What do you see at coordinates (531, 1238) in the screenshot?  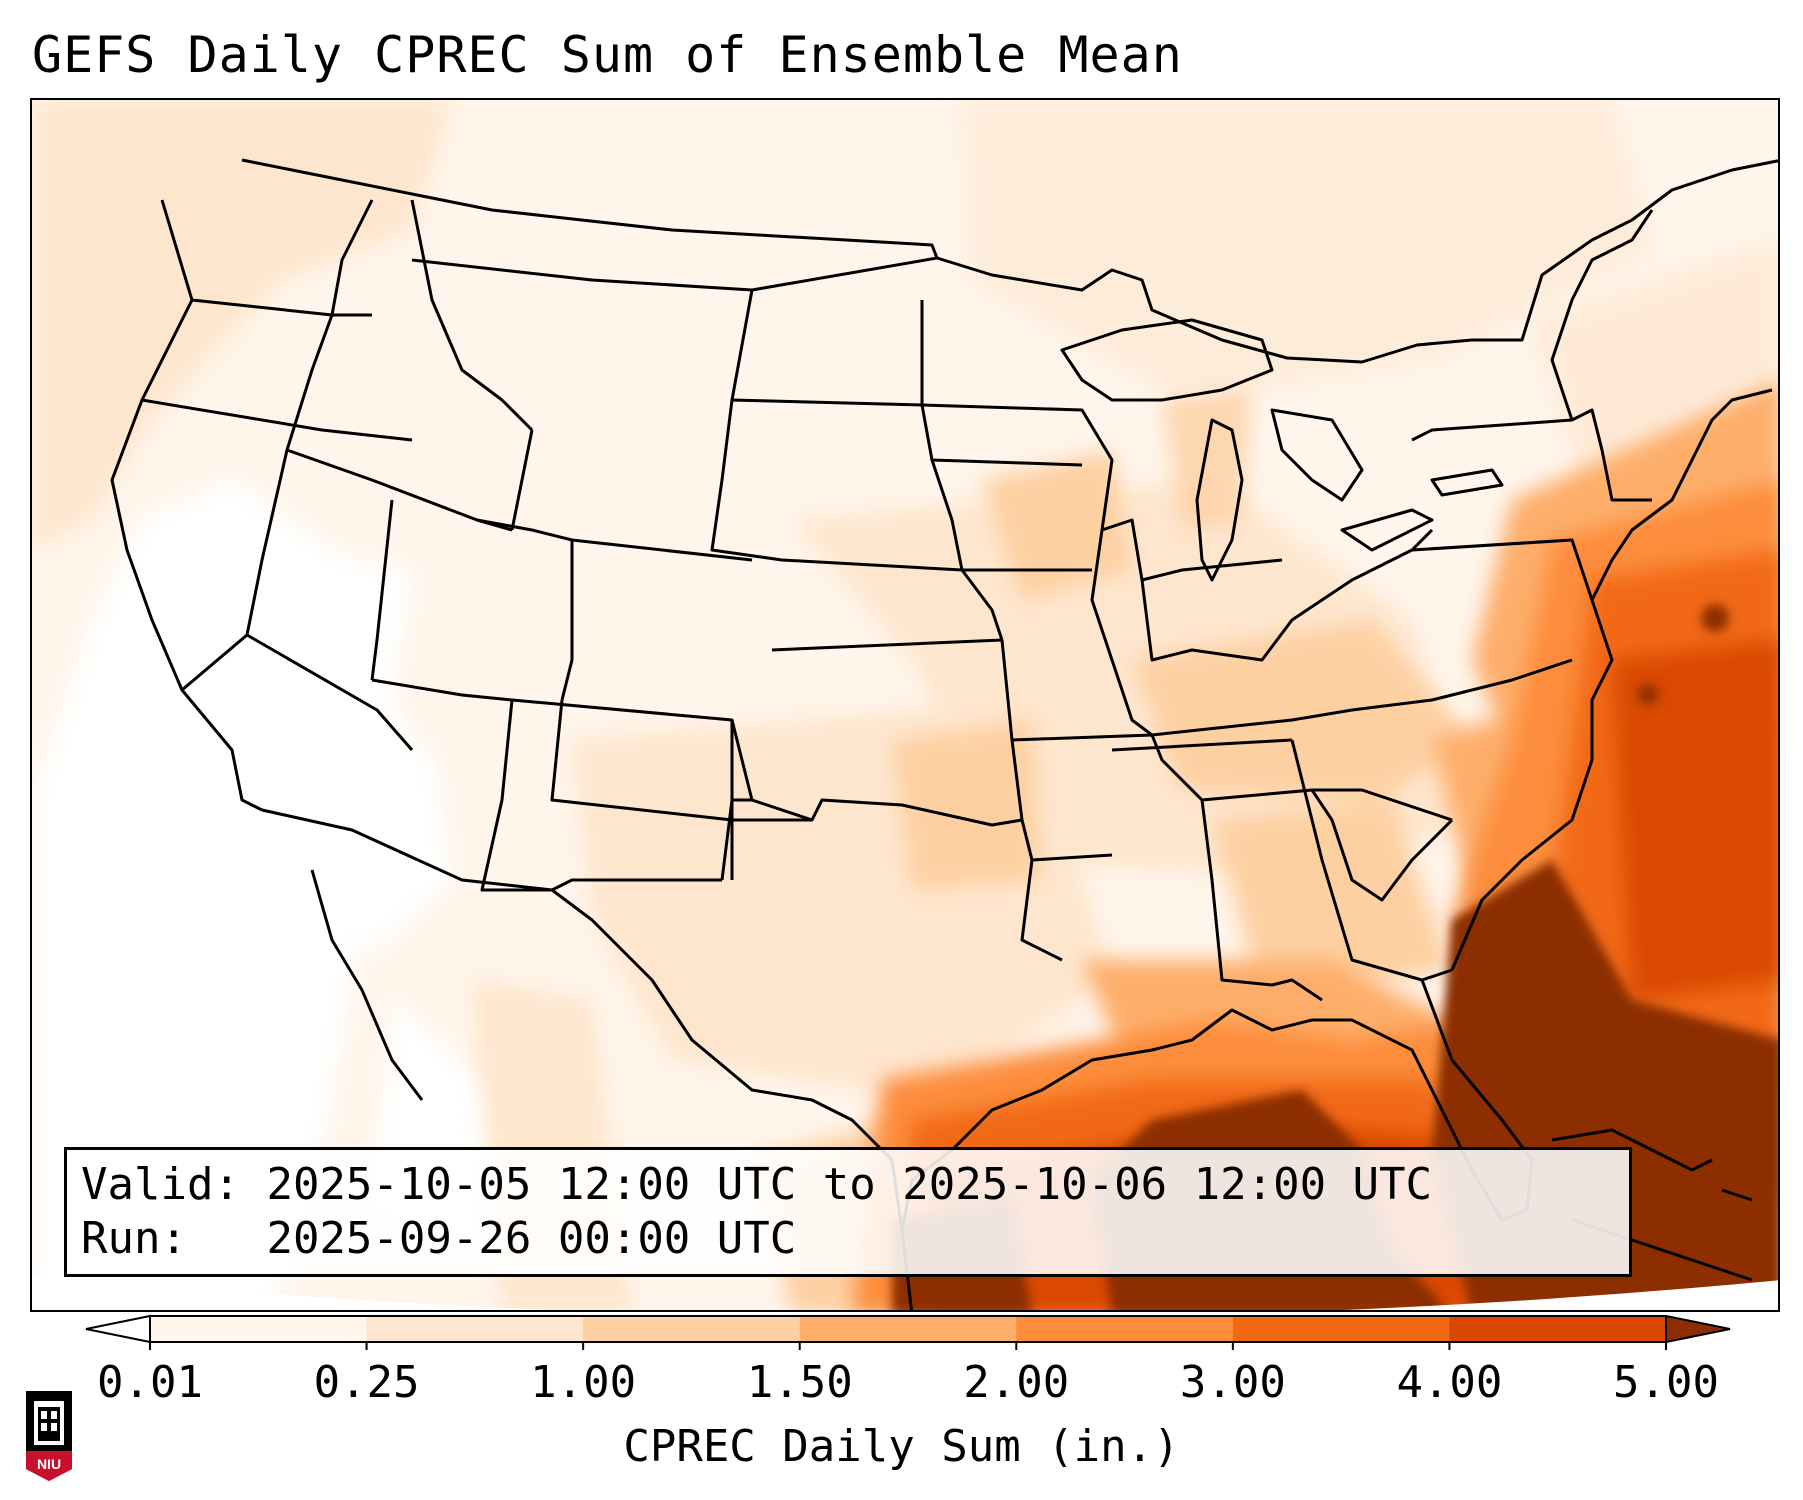 I see `run-value: 2025-09-26 00:00 UTC` at bounding box center [531, 1238].